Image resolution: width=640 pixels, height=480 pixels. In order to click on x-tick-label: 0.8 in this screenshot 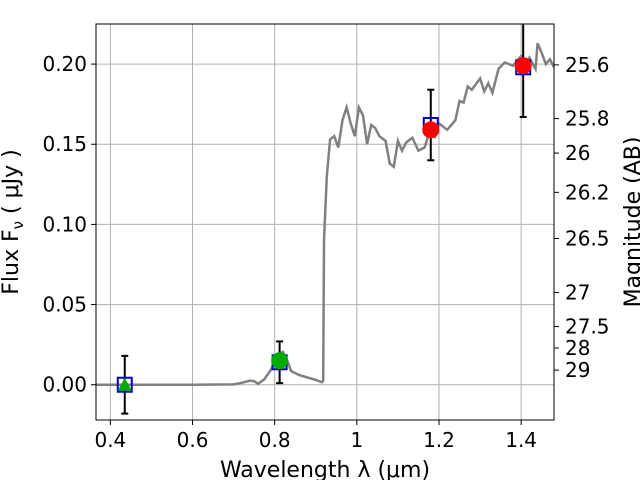, I will do `click(275, 440)`.